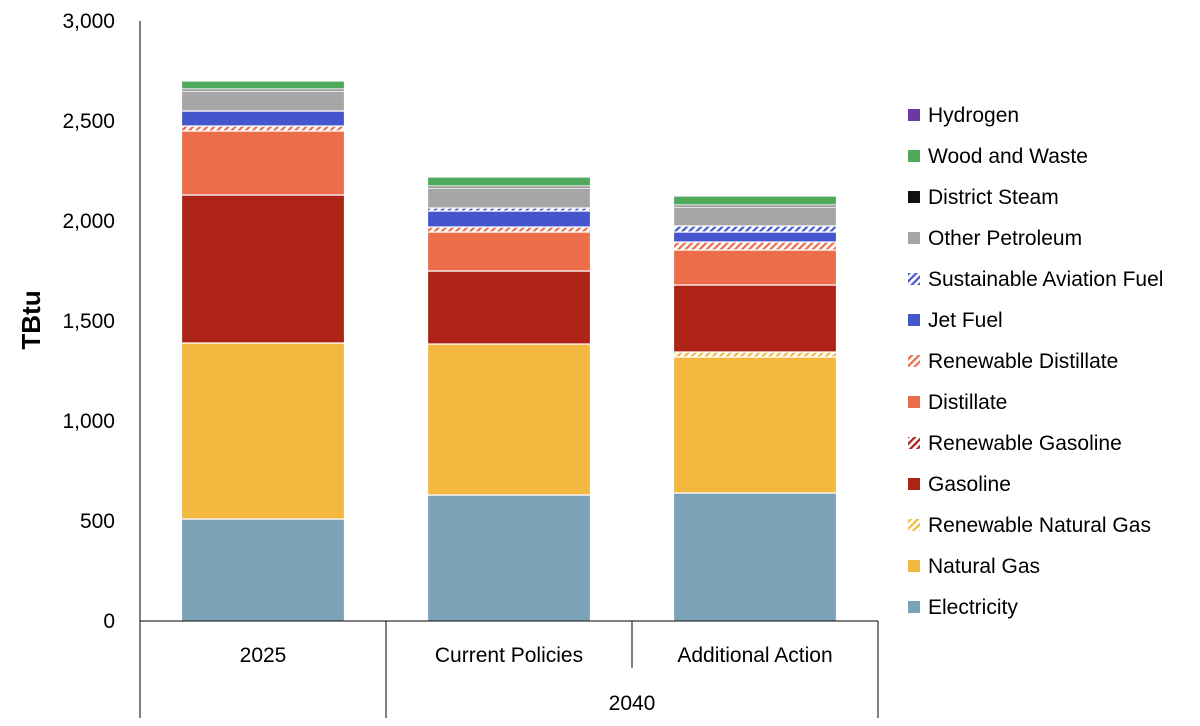  Describe the element at coordinates (973, 607) in the screenshot. I see `legend-label: Electricity` at that location.